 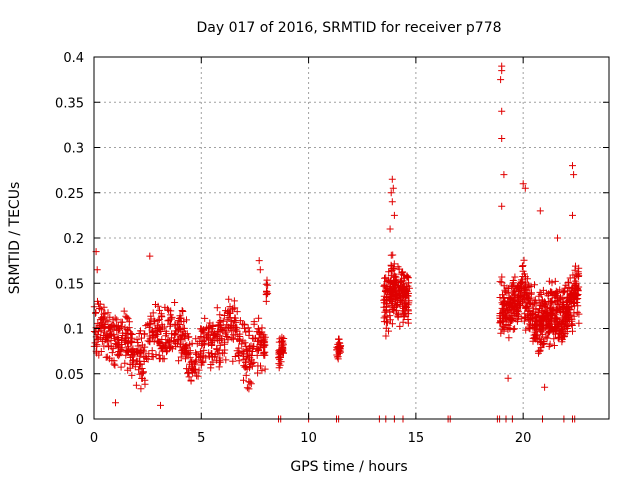 What do you see at coordinates (348, 467) in the screenshot?
I see `x-axis-label: GPS time / hours` at bounding box center [348, 467].